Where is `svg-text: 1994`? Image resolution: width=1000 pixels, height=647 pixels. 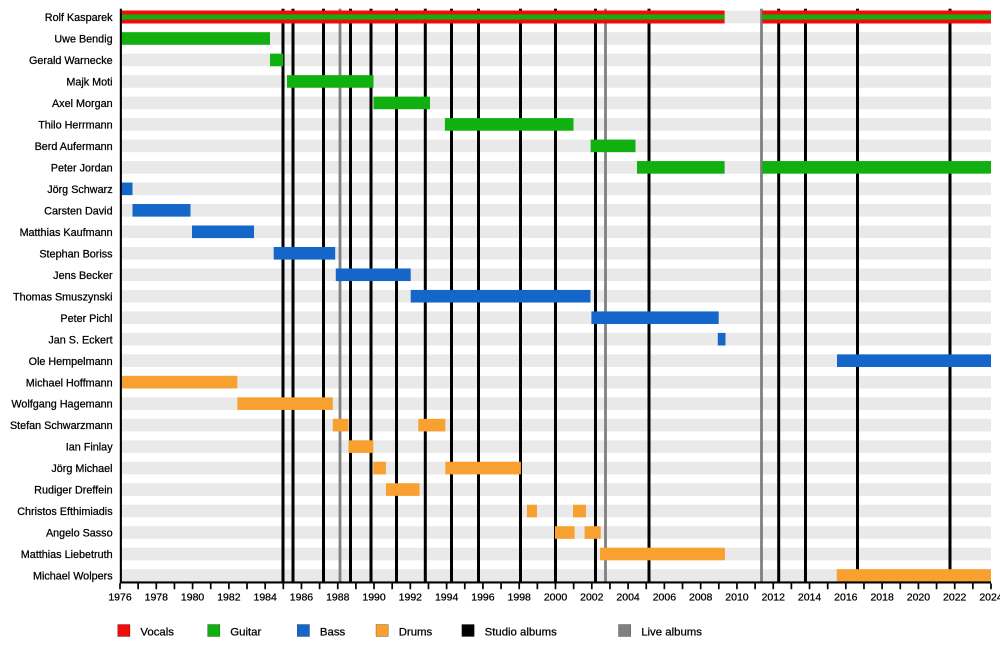 svg-text: 1994 is located at coordinates (447, 598).